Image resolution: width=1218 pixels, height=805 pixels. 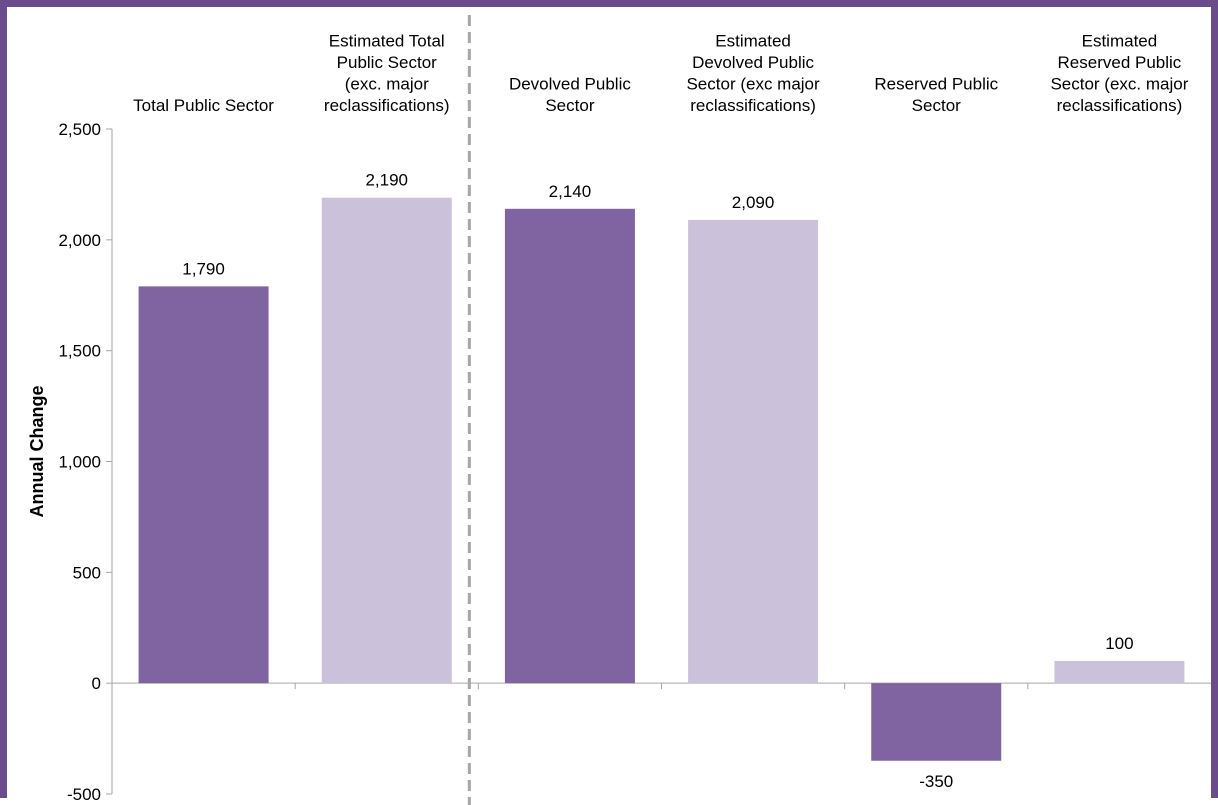 What do you see at coordinates (79, 351) in the screenshot?
I see `y-tick-label: 1,500` at bounding box center [79, 351].